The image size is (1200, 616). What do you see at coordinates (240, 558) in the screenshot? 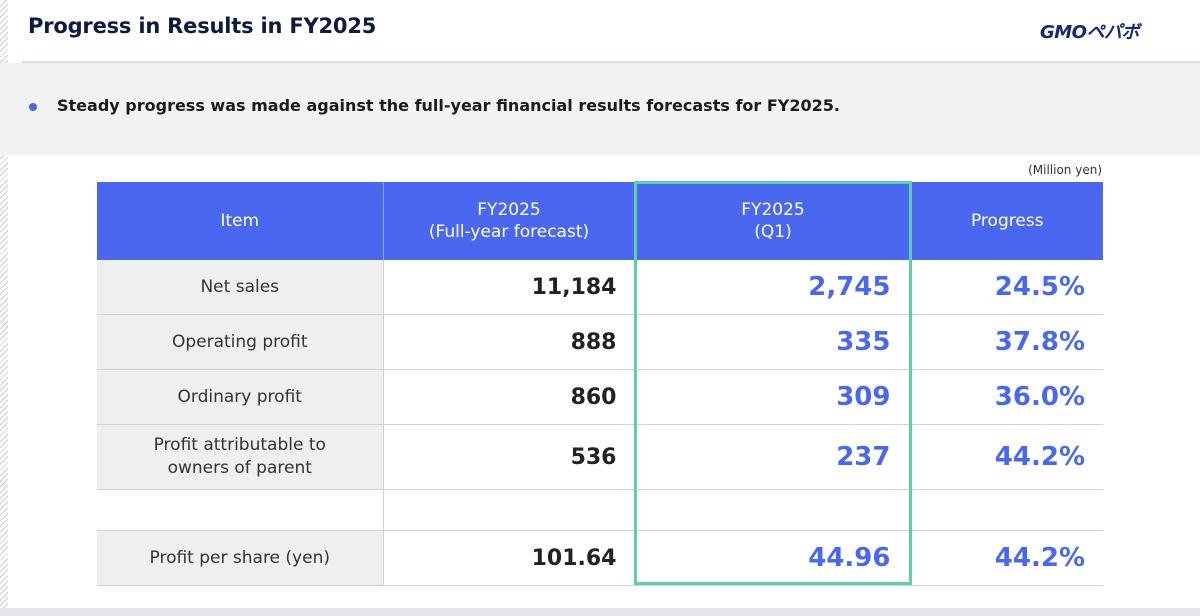
I see `row-label: Profit per share (yen)` at bounding box center [240, 558].